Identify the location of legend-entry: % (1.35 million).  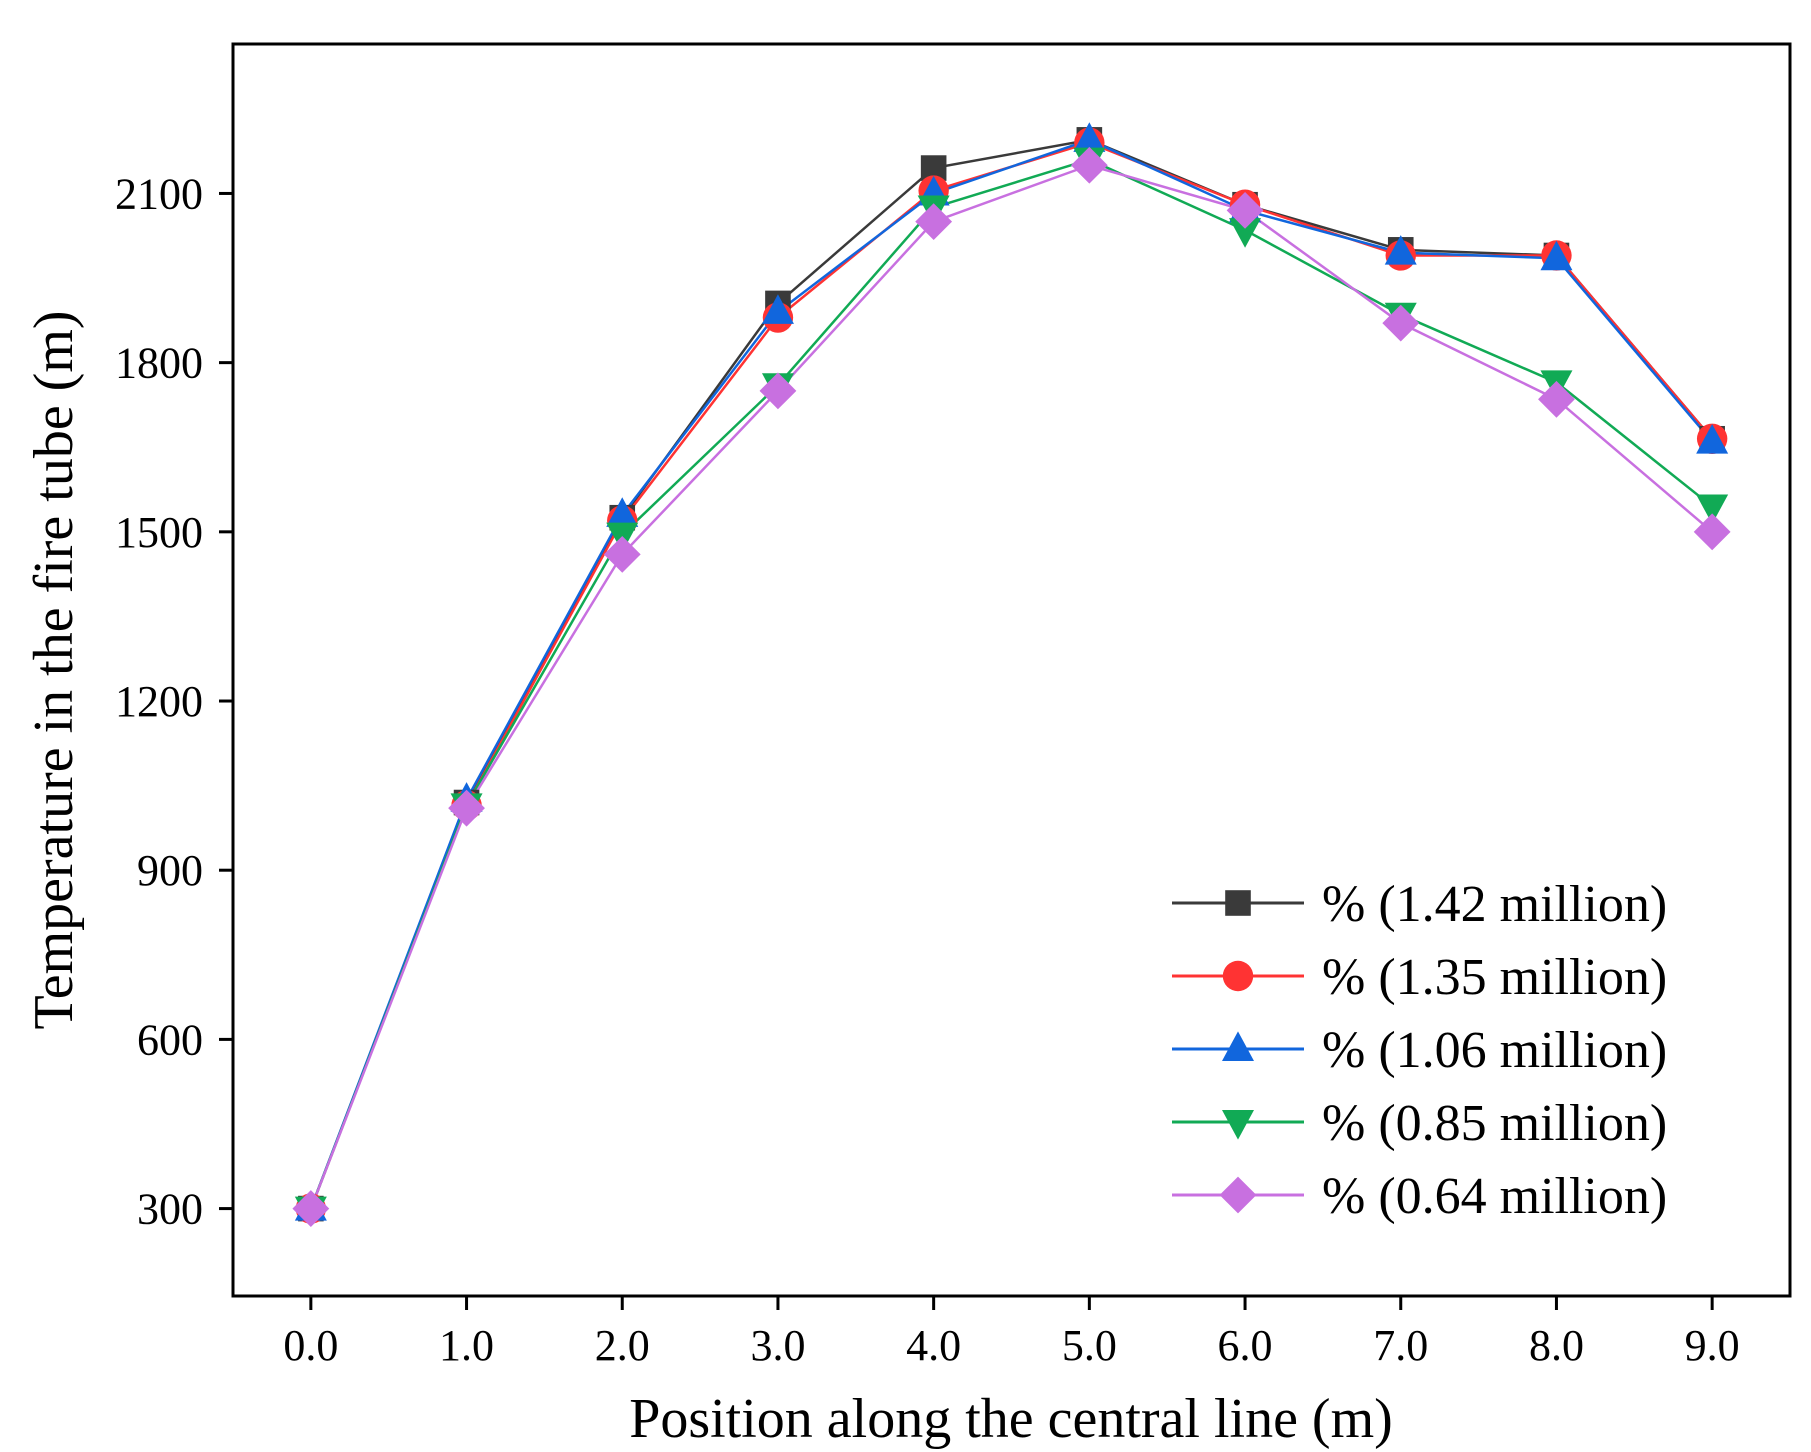
(1419, 977).